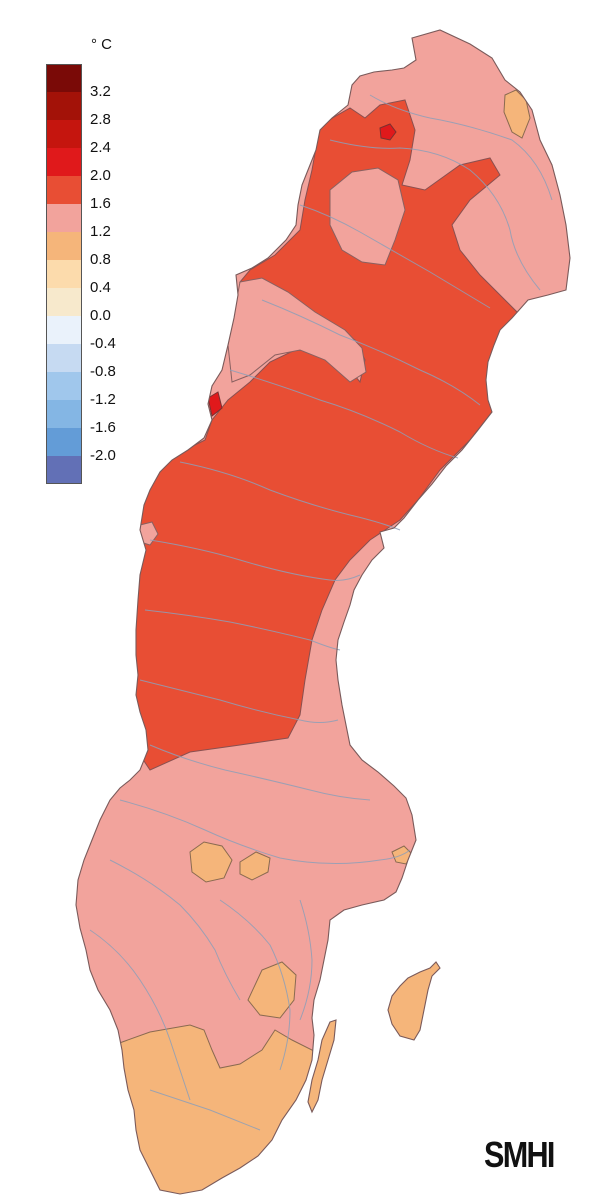 This screenshot has width=600, height=1200. Describe the element at coordinates (103, 399) in the screenshot. I see `legend-tick-label: -1.2` at that location.